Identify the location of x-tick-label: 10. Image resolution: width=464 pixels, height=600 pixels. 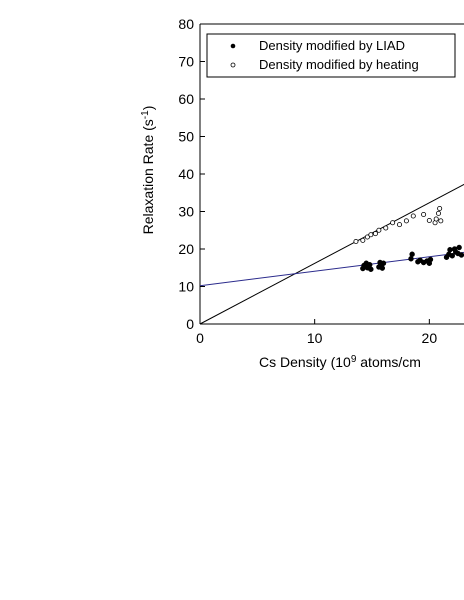
(315, 338).